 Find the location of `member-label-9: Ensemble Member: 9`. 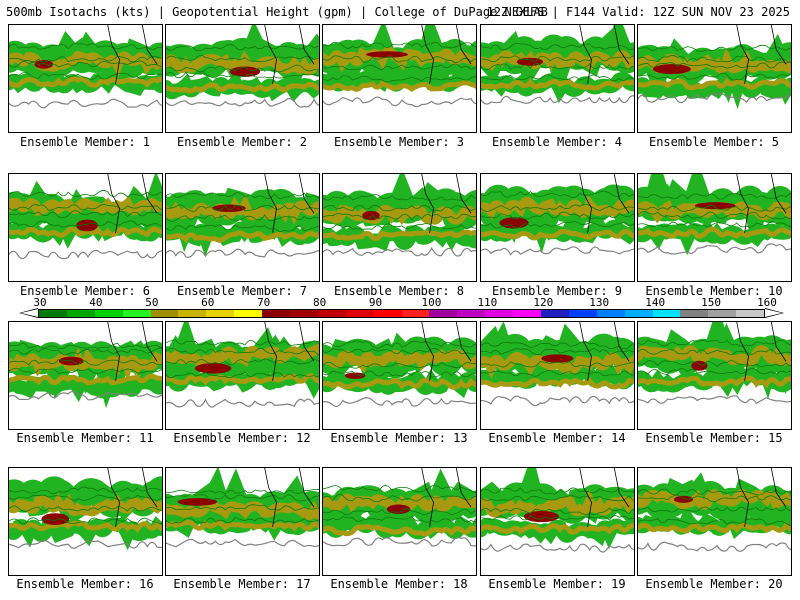

member-label-9: Ensemble Member: 9 is located at coordinates (557, 291).